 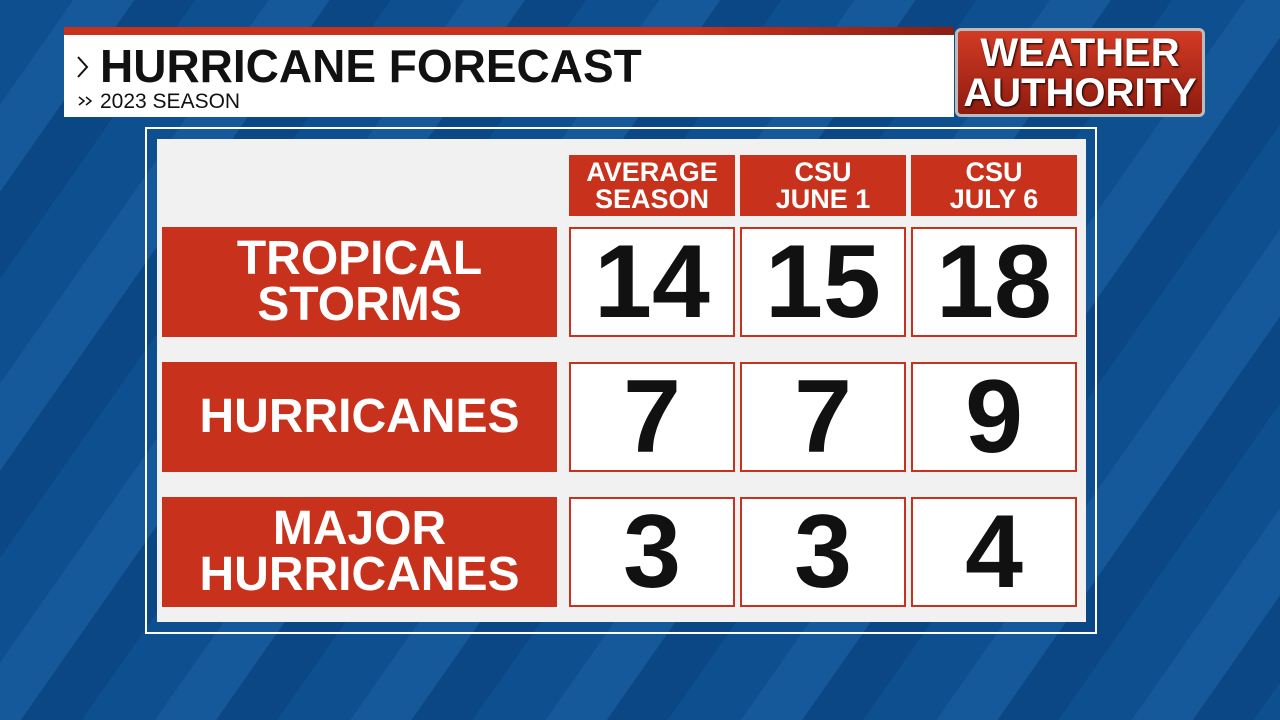 I want to click on subtitle: 2023 SEASON, so click(x=170, y=101).